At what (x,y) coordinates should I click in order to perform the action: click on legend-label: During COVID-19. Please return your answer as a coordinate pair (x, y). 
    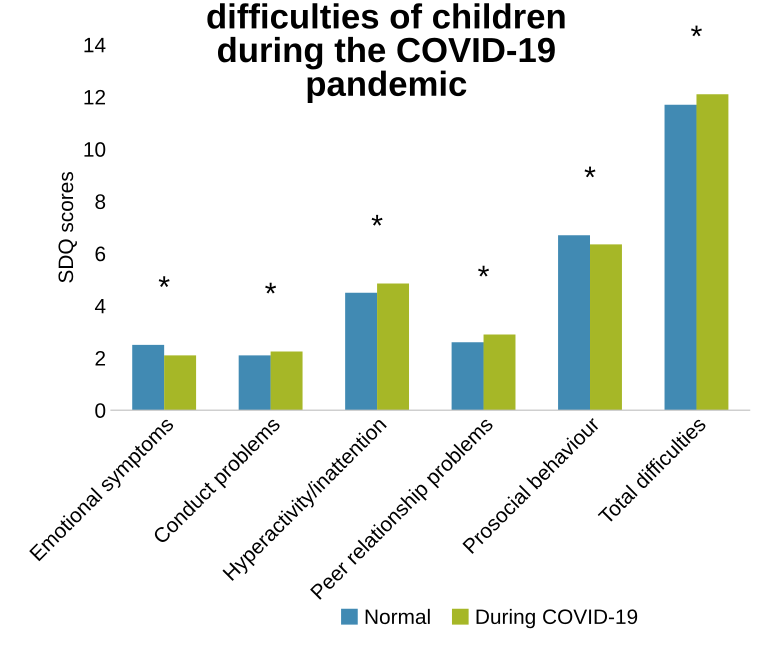
    Looking at the image, I should click on (557, 618).